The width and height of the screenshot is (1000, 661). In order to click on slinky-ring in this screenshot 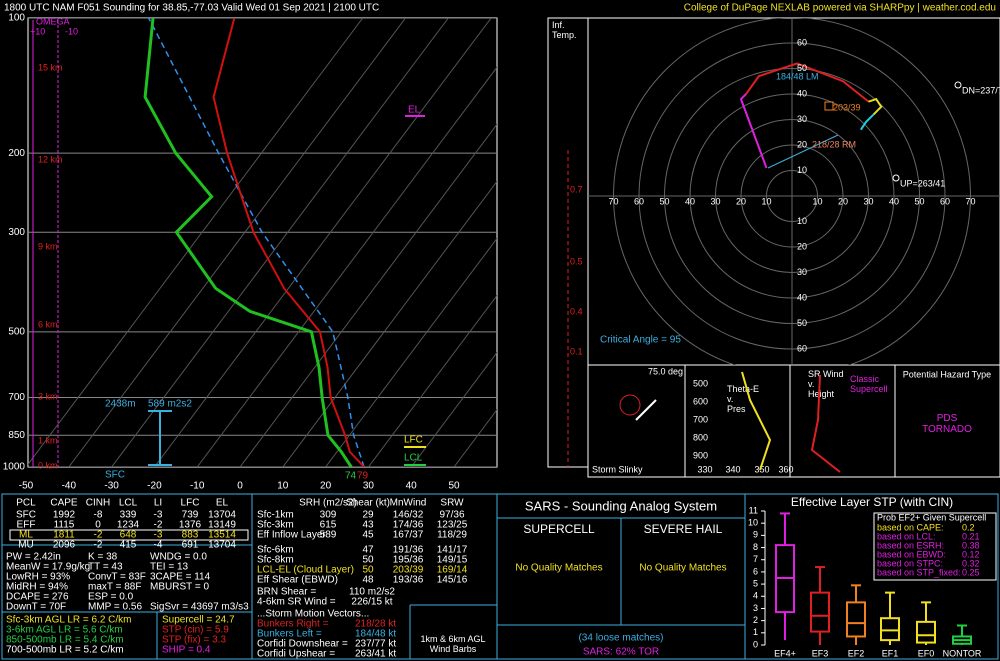, I will do `click(630, 405)`.